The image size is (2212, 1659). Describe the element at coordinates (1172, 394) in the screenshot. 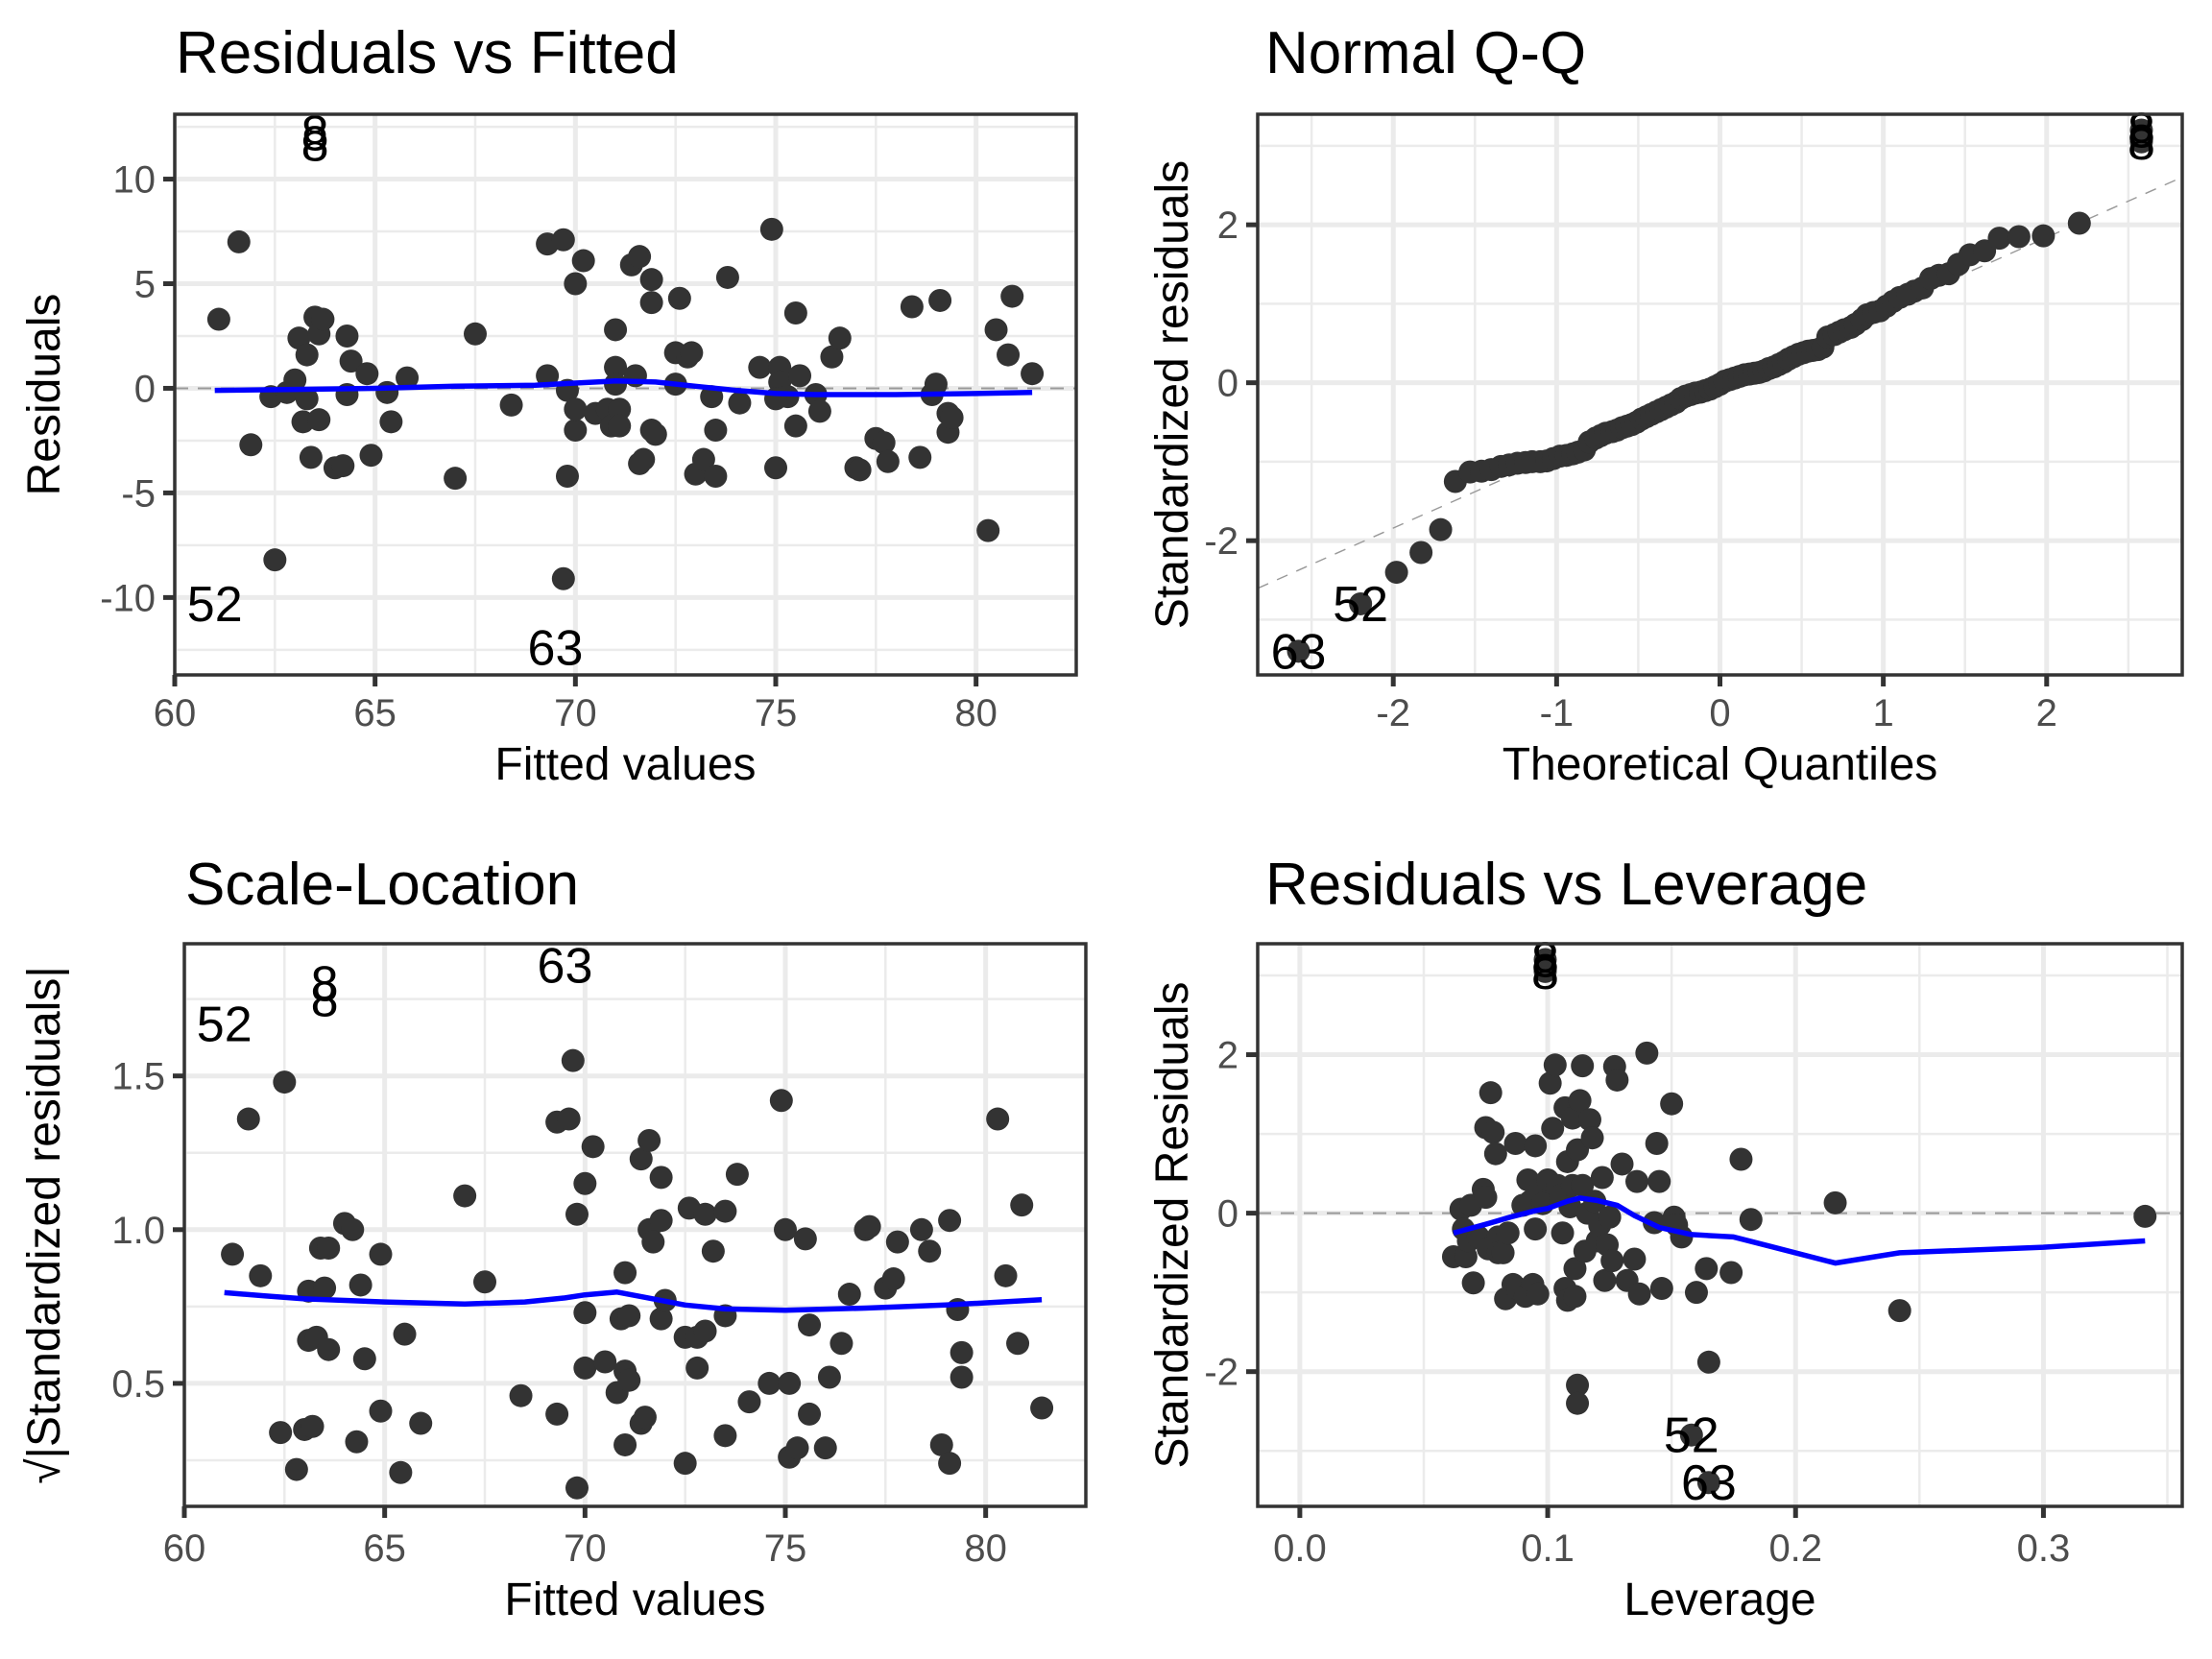

I see `y-axis-label: Standardized residuals` at that location.